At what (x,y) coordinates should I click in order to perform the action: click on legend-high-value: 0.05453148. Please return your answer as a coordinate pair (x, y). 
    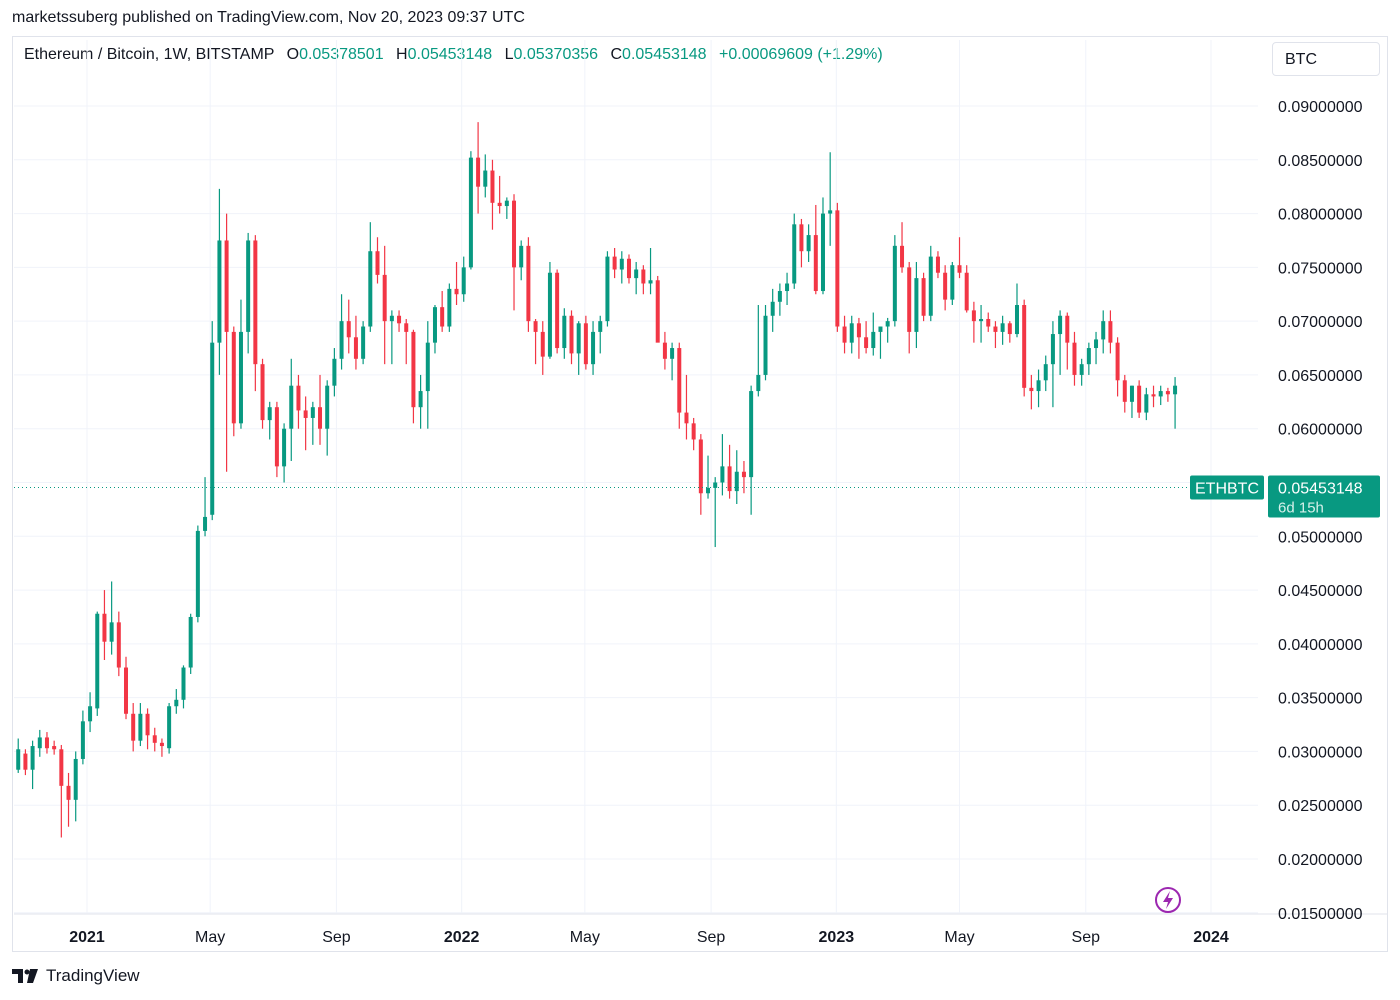
    Looking at the image, I should click on (450, 54).